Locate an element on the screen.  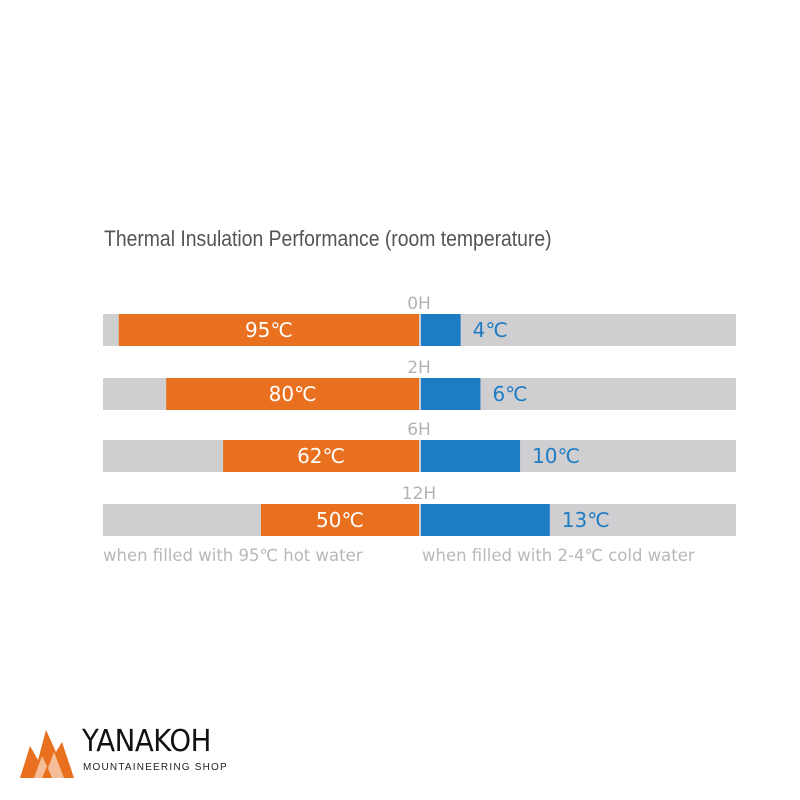
hot-temp-label: 62℃ is located at coordinates (321, 456).